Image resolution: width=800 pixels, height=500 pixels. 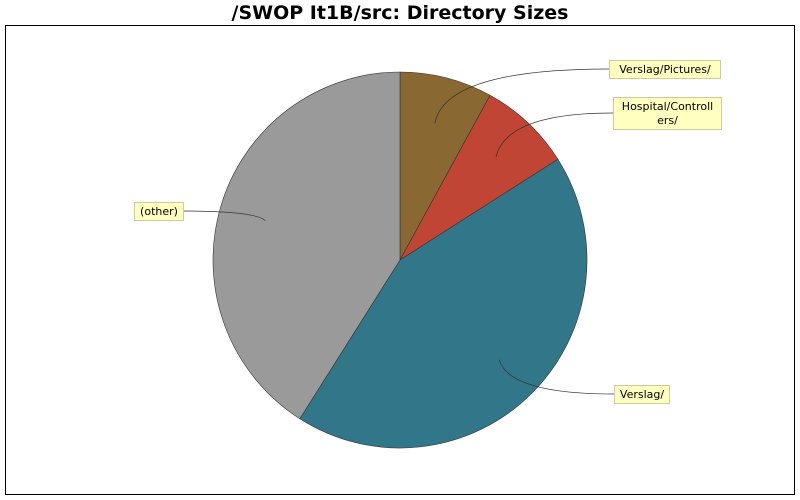 I want to click on chart-title: /SWOP It1B/src: Directory Sizes, so click(x=400, y=13).